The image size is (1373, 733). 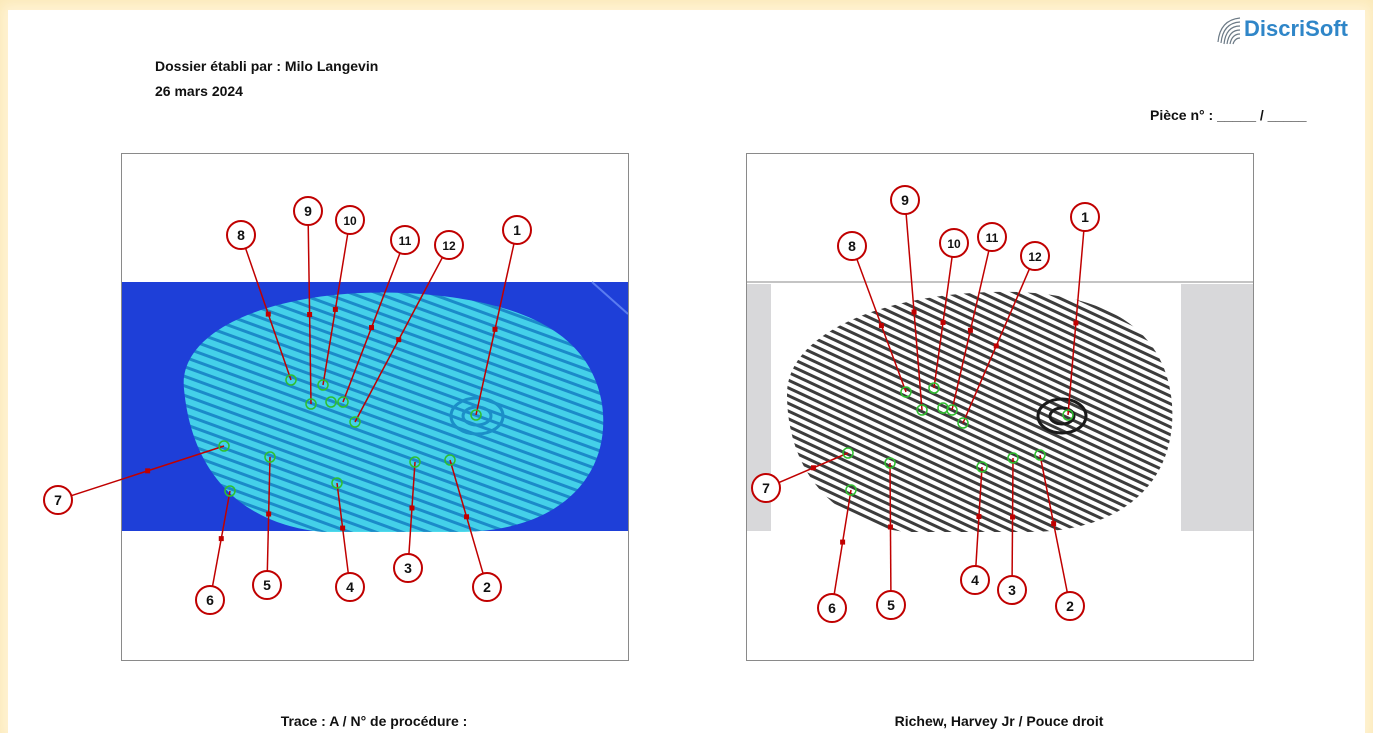 What do you see at coordinates (891, 538) in the screenshot?
I see `reference-callout-5: 5` at bounding box center [891, 538].